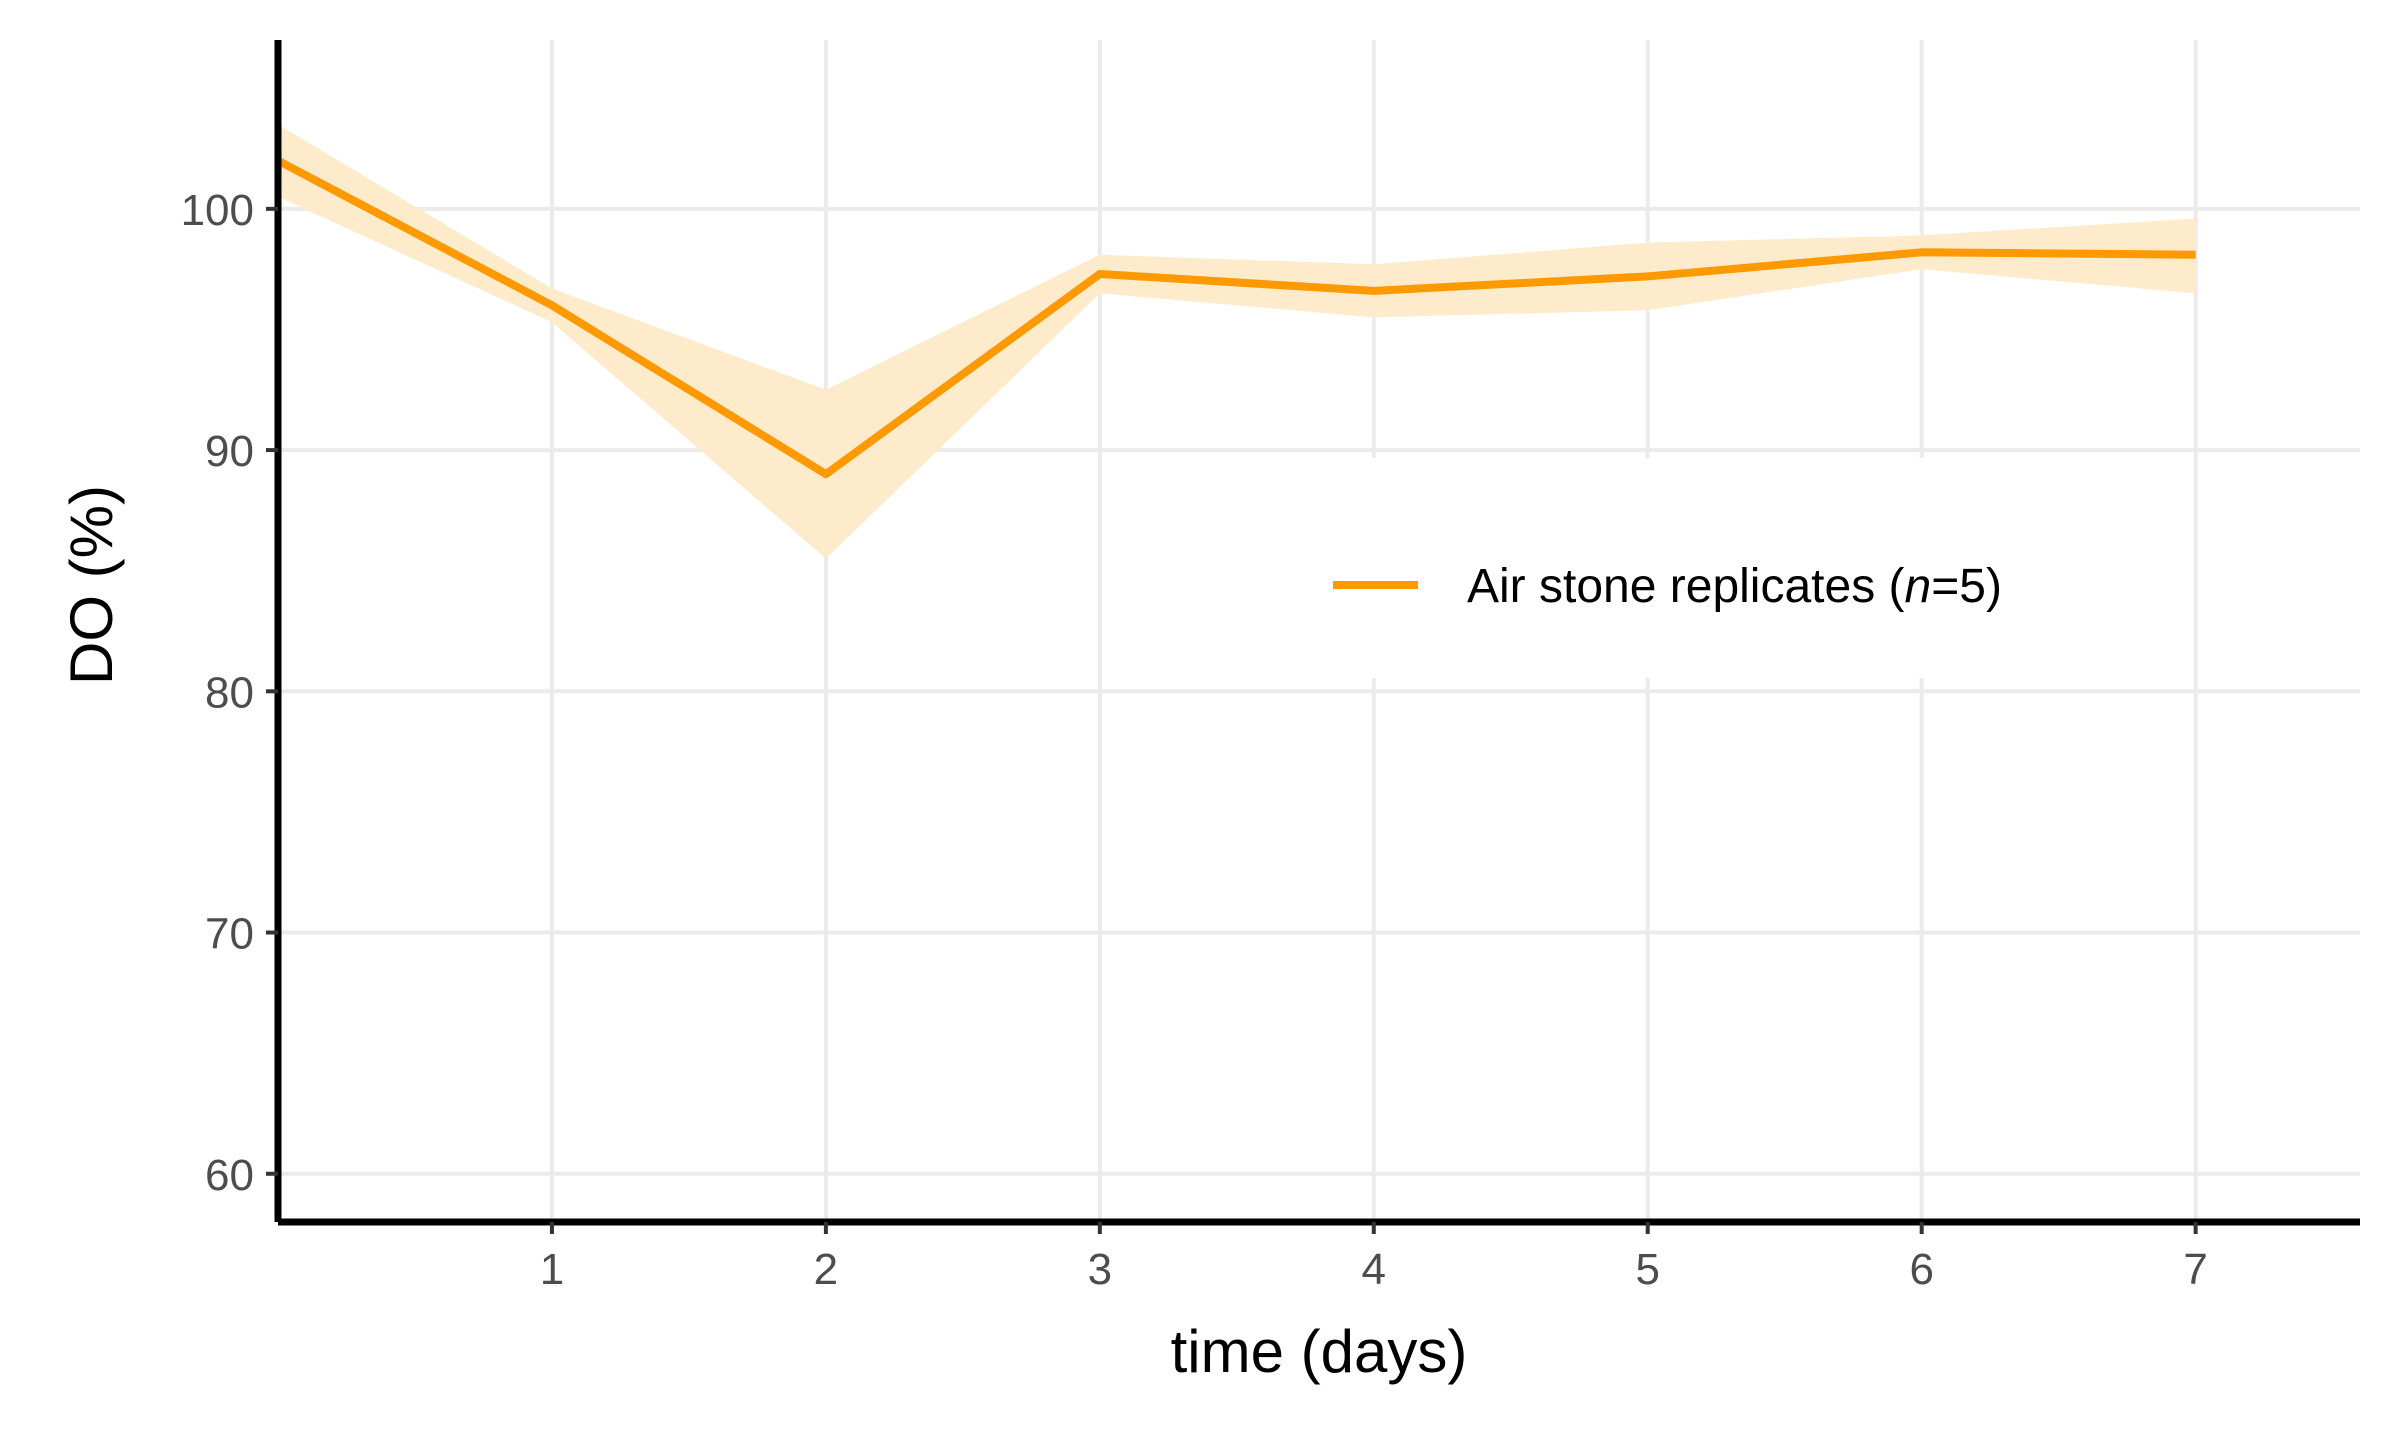 Image resolution: width=2400 pixels, height=1432 pixels. I want to click on legend-background, so click(1730, 568).